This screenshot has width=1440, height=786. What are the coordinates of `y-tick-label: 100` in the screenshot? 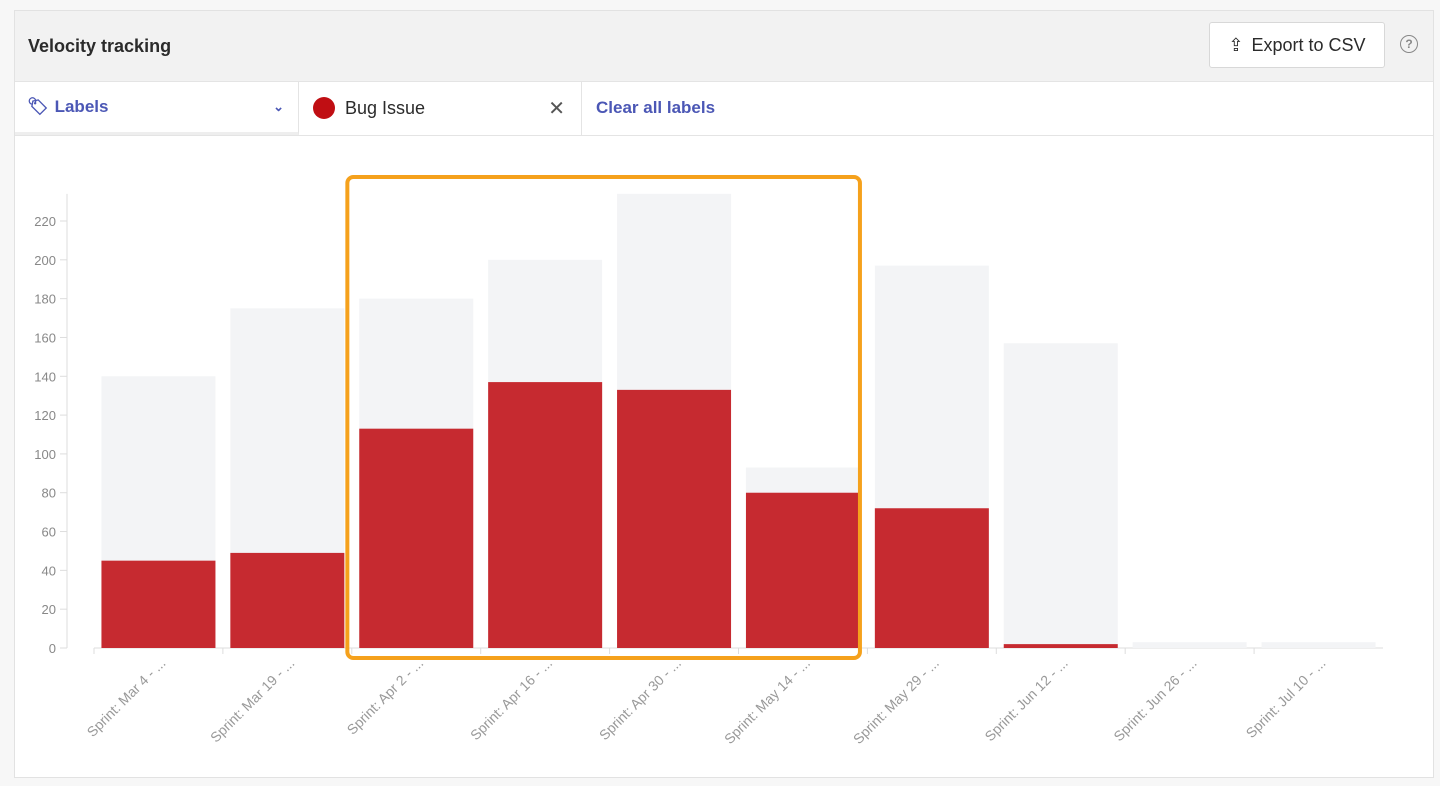 It's located at (45, 454).